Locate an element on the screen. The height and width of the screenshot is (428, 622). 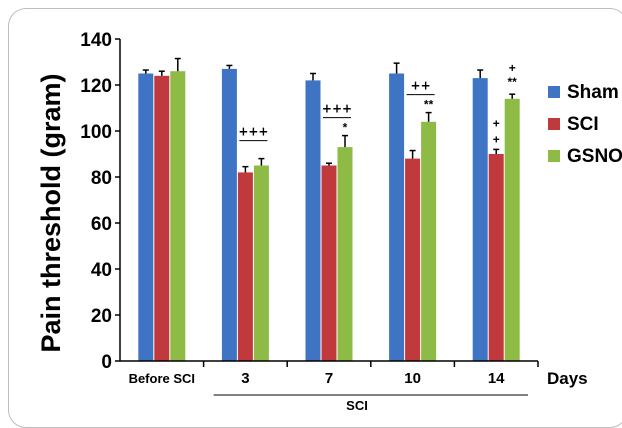
x-tick-label: 10 is located at coordinates (412, 378).